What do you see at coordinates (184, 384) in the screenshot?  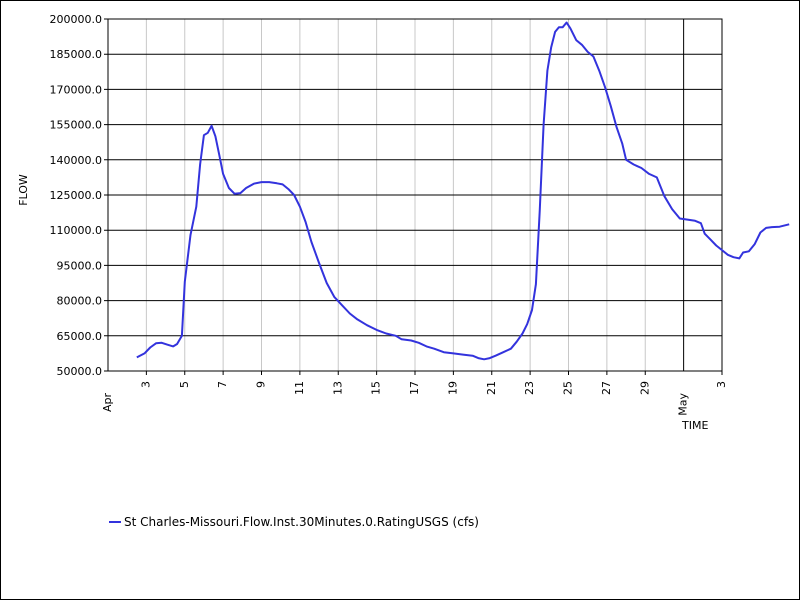 I see `x-tick-label: 5` at bounding box center [184, 384].